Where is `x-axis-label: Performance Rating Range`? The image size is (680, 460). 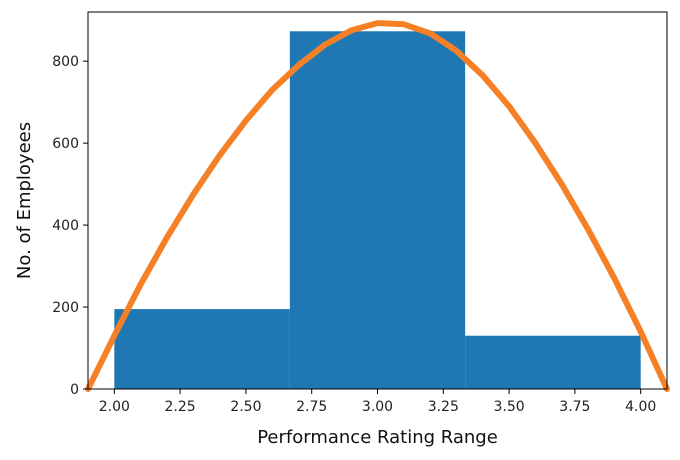 x-axis-label: Performance Rating Range is located at coordinates (377, 437).